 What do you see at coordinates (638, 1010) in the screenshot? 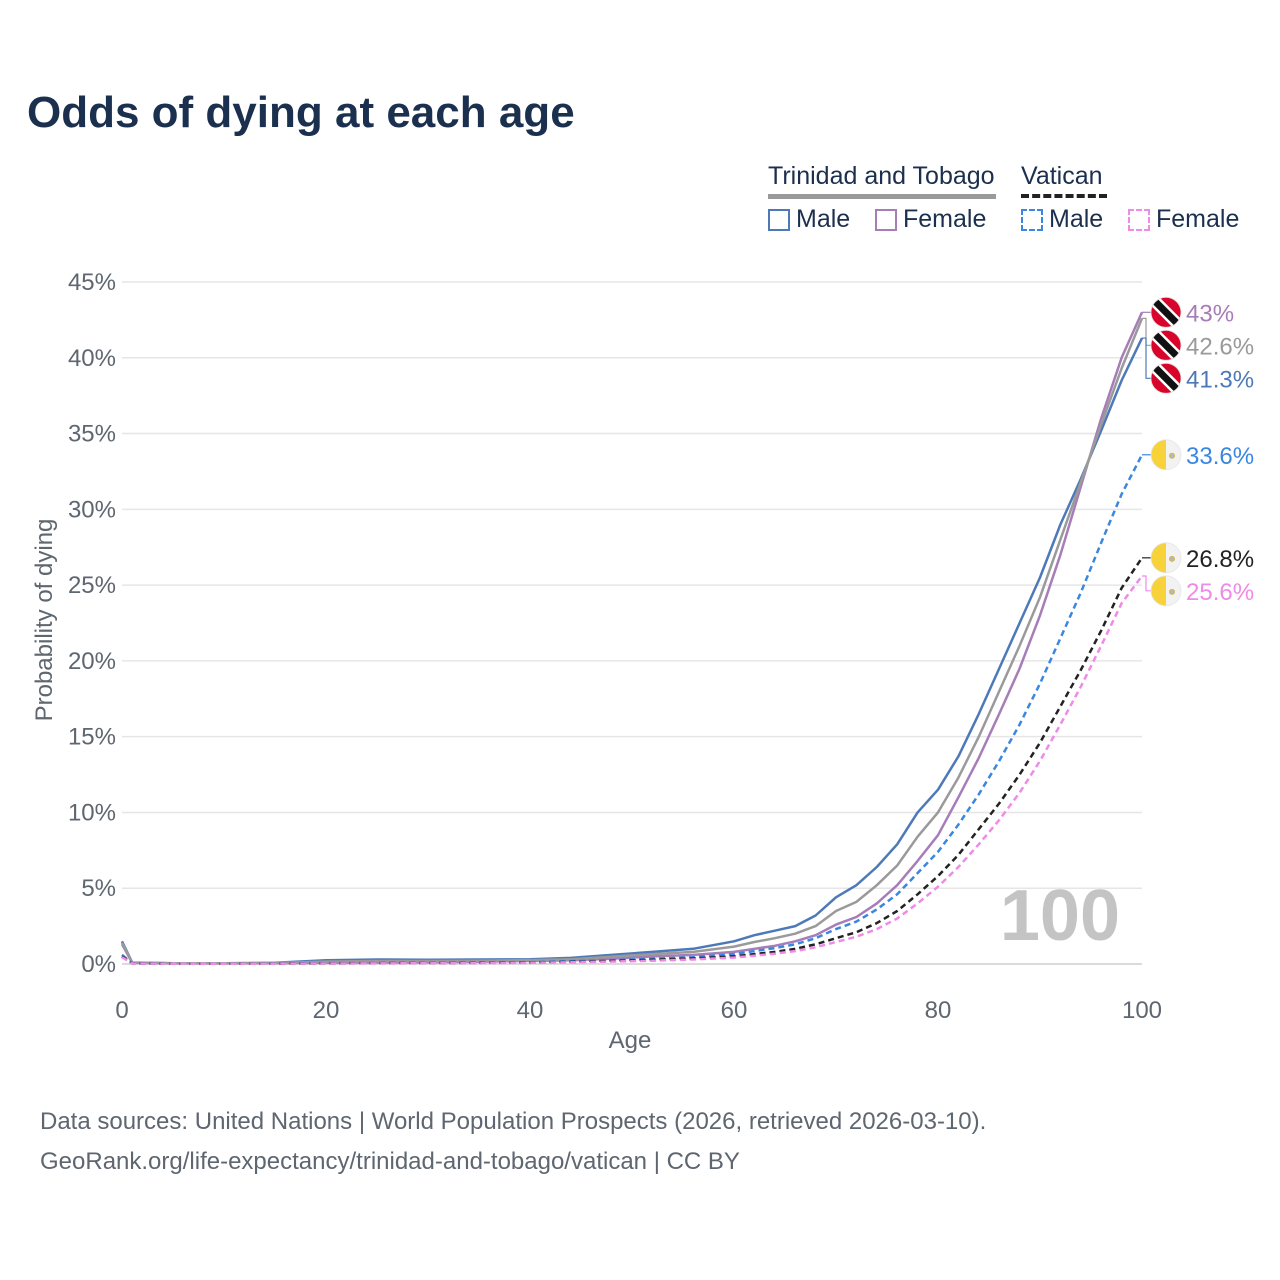
I see `x-tick-labels: 0 20 40 60 80 100` at bounding box center [638, 1010].